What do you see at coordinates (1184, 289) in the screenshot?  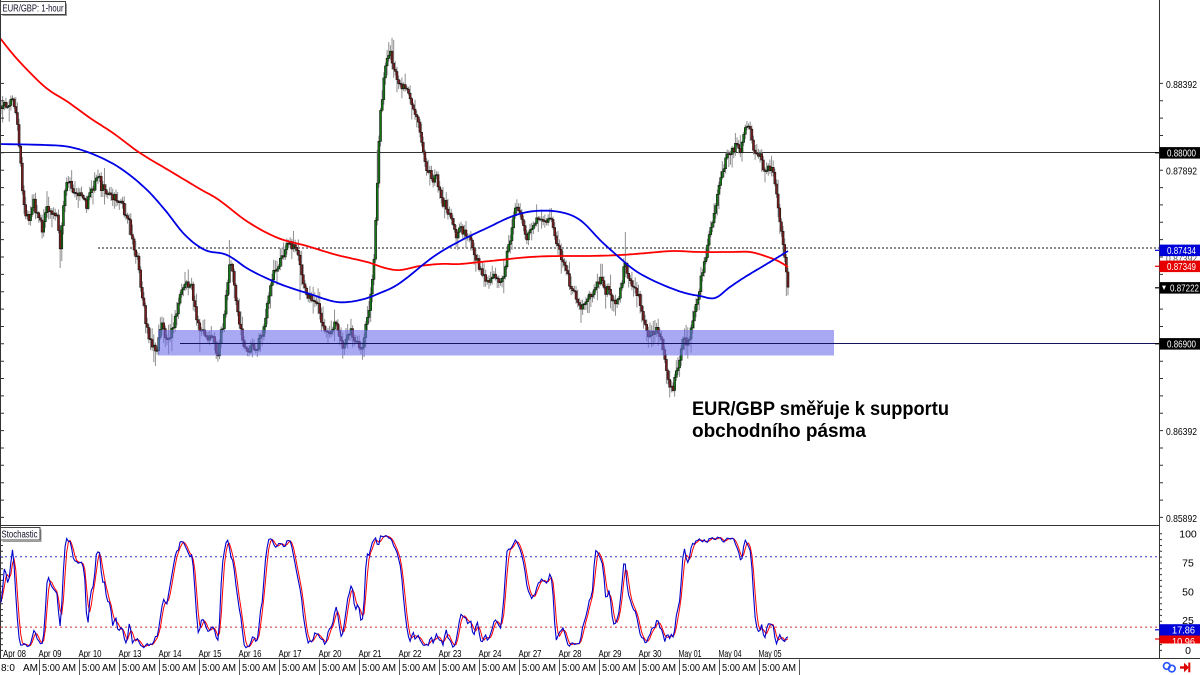 I see `svg-text: 0.87222` at bounding box center [1184, 289].